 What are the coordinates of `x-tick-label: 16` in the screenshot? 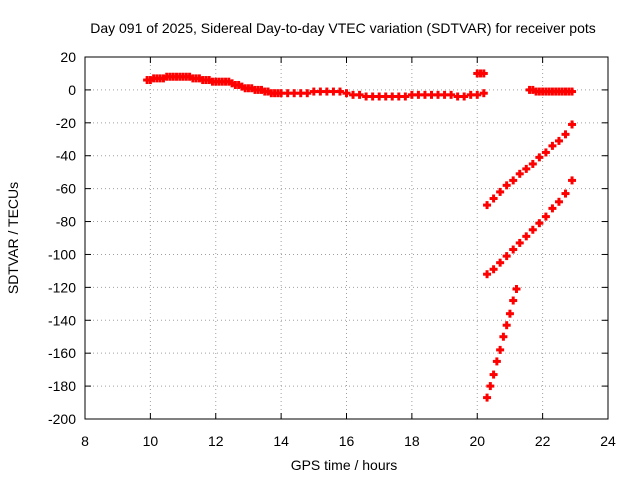 It's located at (347, 441).